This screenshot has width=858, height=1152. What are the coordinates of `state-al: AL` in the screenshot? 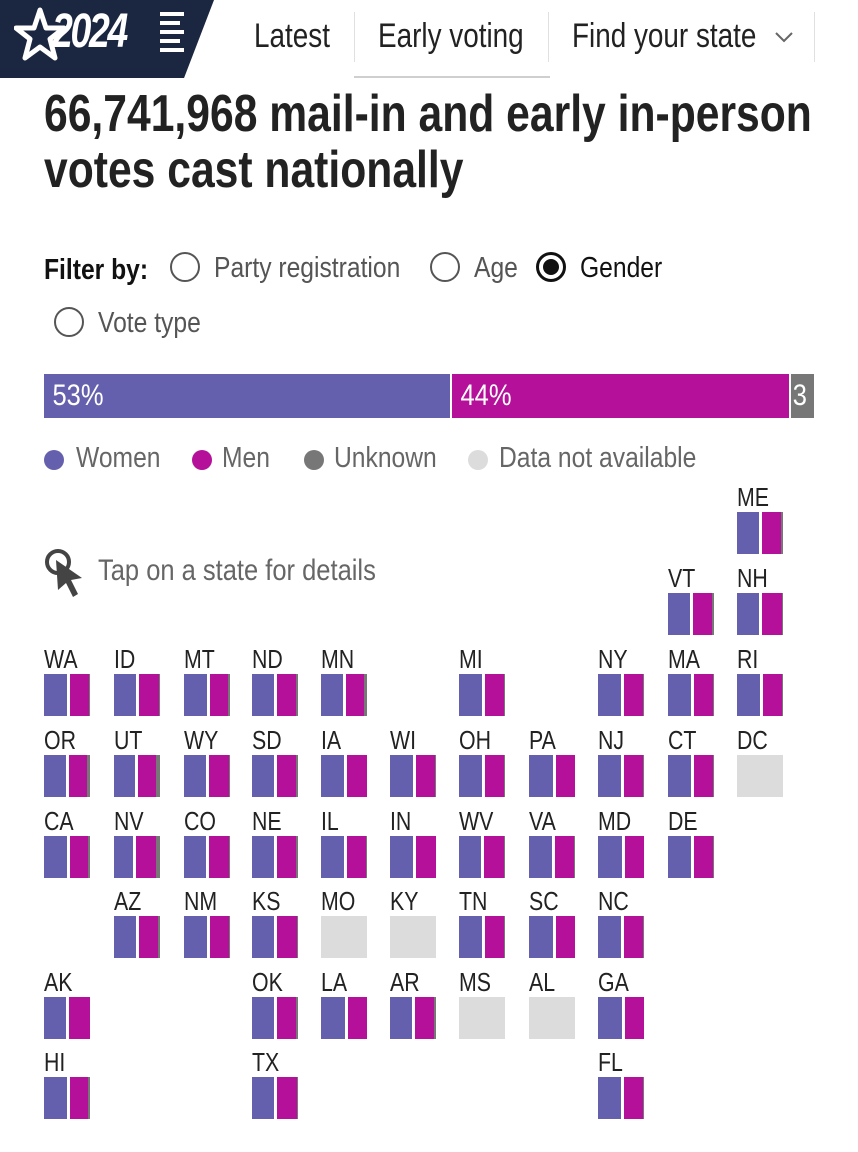 It's located at (554, 1004).